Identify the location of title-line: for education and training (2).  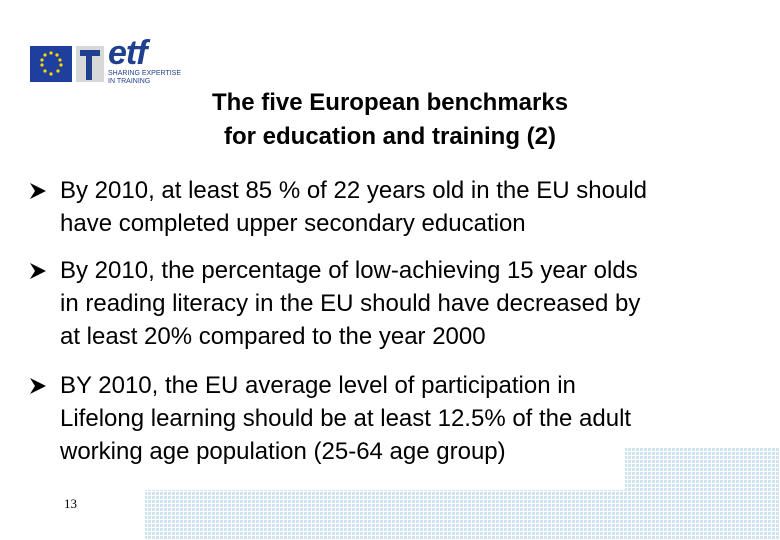
(389, 136).